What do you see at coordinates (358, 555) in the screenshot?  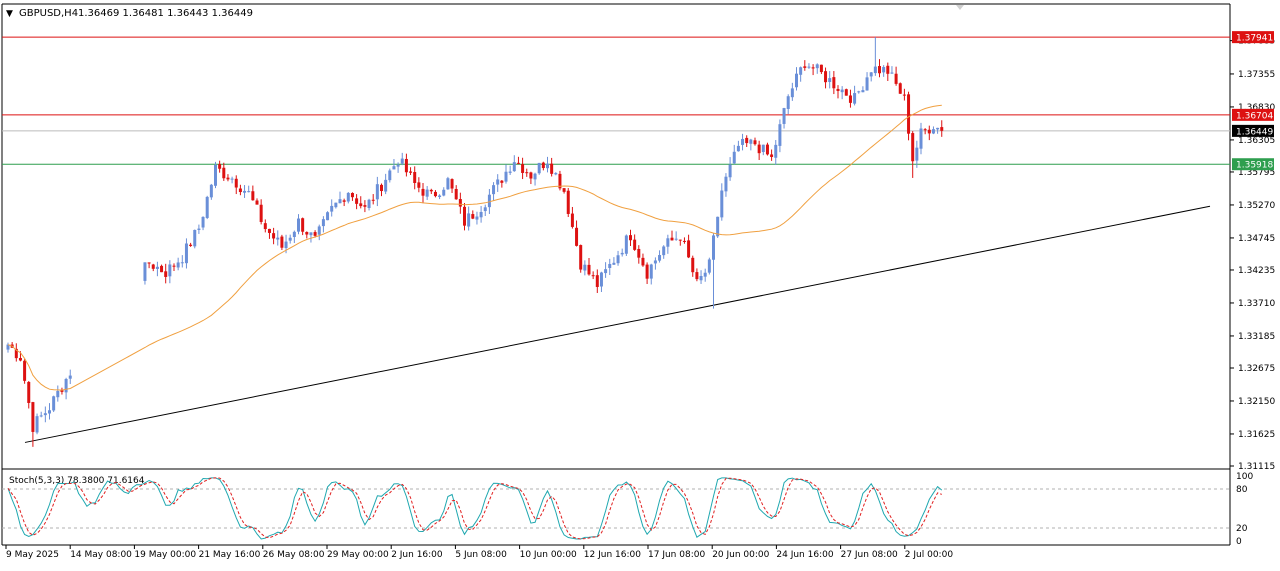 I see `time-tick-label: 29 May 00:00` at bounding box center [358, 555].